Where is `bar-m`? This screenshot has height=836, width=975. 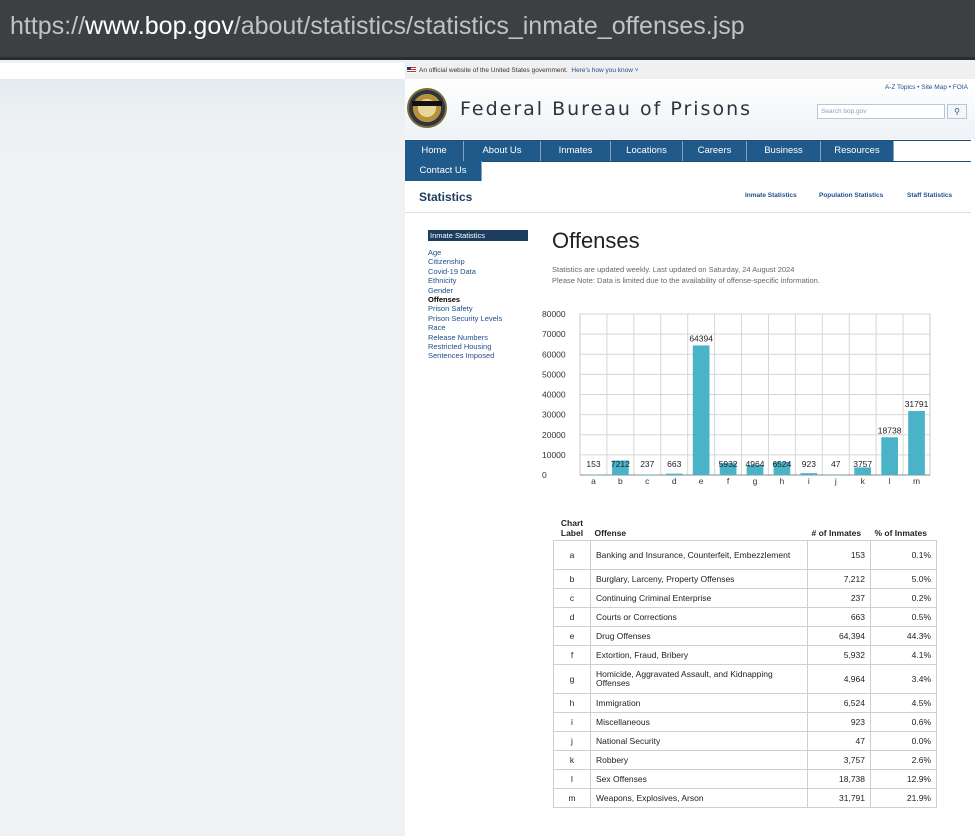 bar-m is located at coordinates (916, 443).